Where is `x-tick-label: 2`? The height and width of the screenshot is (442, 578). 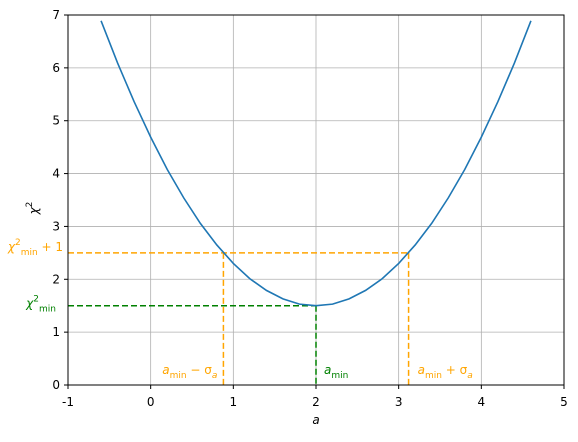
x-tick-label: 2 is located at coordinates (316, 402).